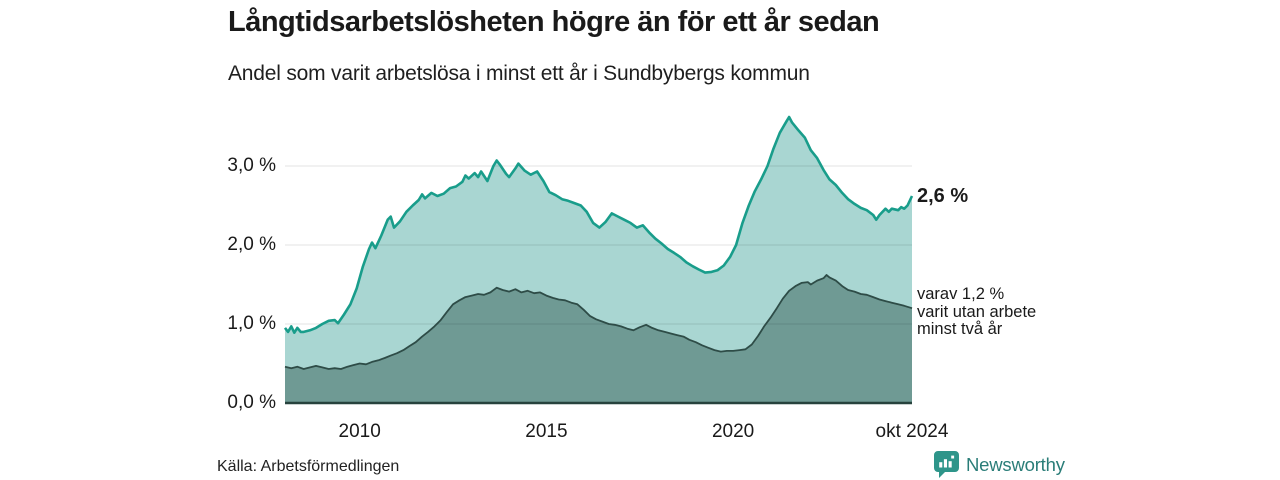  I want to click on area-two-year, so click(598, 339).